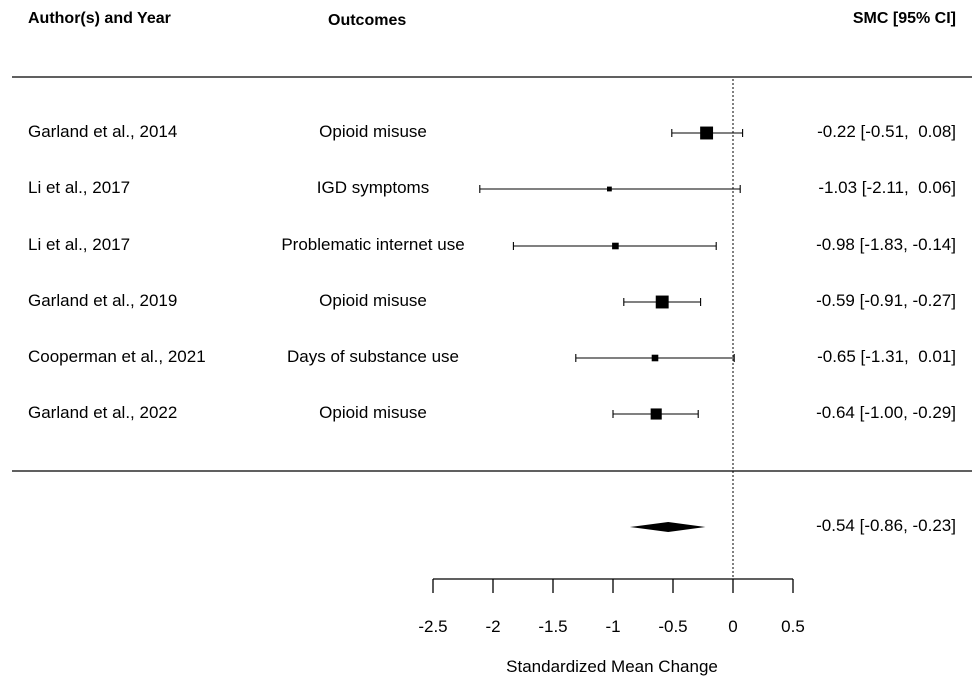 The image size is (972, 683). I want to click on x-tick-label: 0, so click(732, 626).